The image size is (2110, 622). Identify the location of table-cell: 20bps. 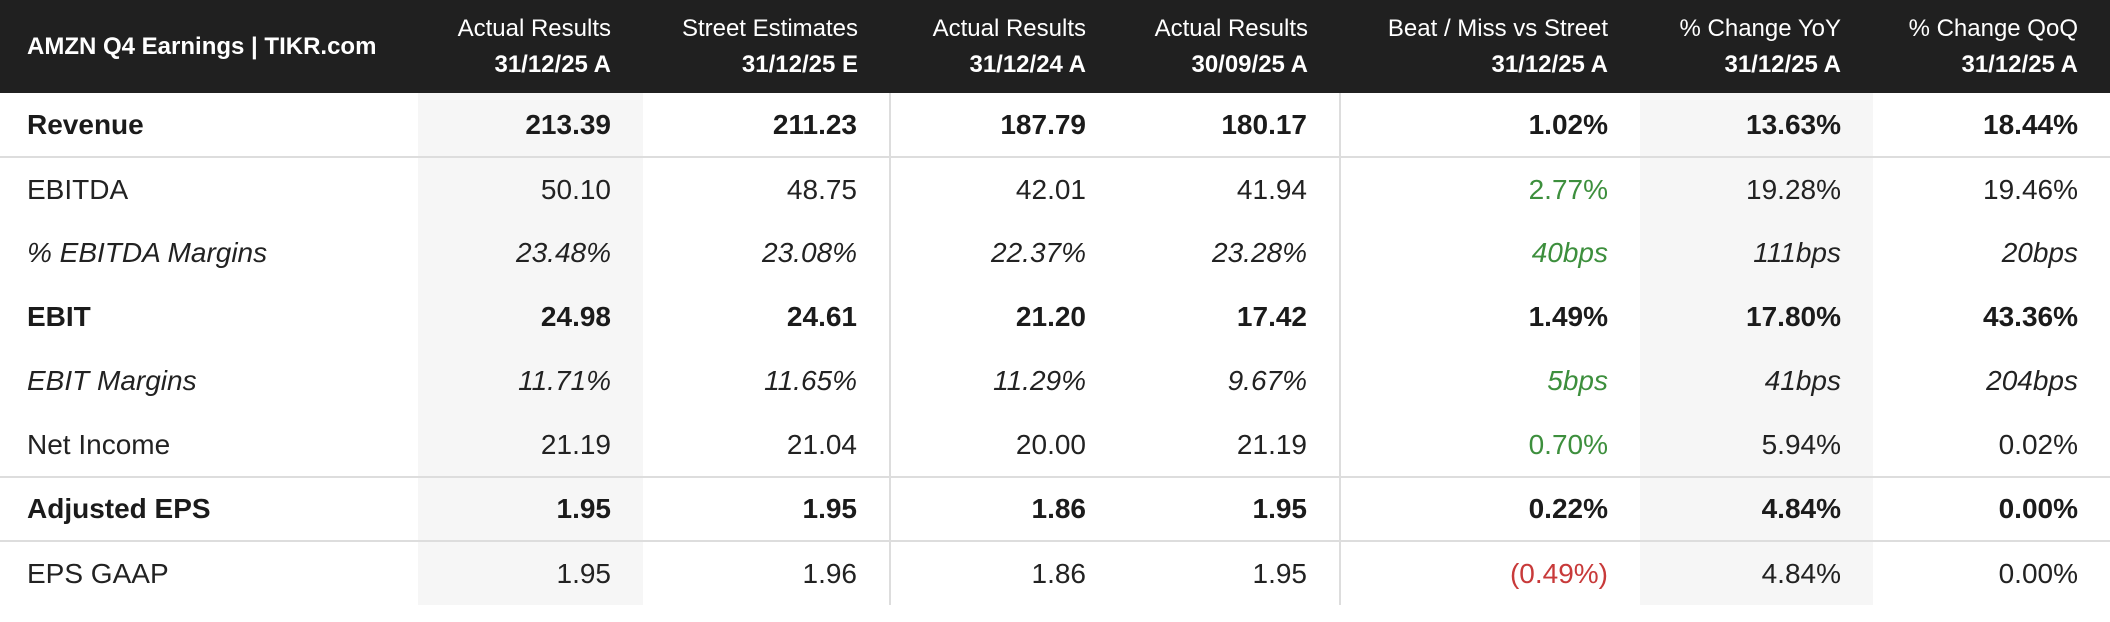
(2039, 252).